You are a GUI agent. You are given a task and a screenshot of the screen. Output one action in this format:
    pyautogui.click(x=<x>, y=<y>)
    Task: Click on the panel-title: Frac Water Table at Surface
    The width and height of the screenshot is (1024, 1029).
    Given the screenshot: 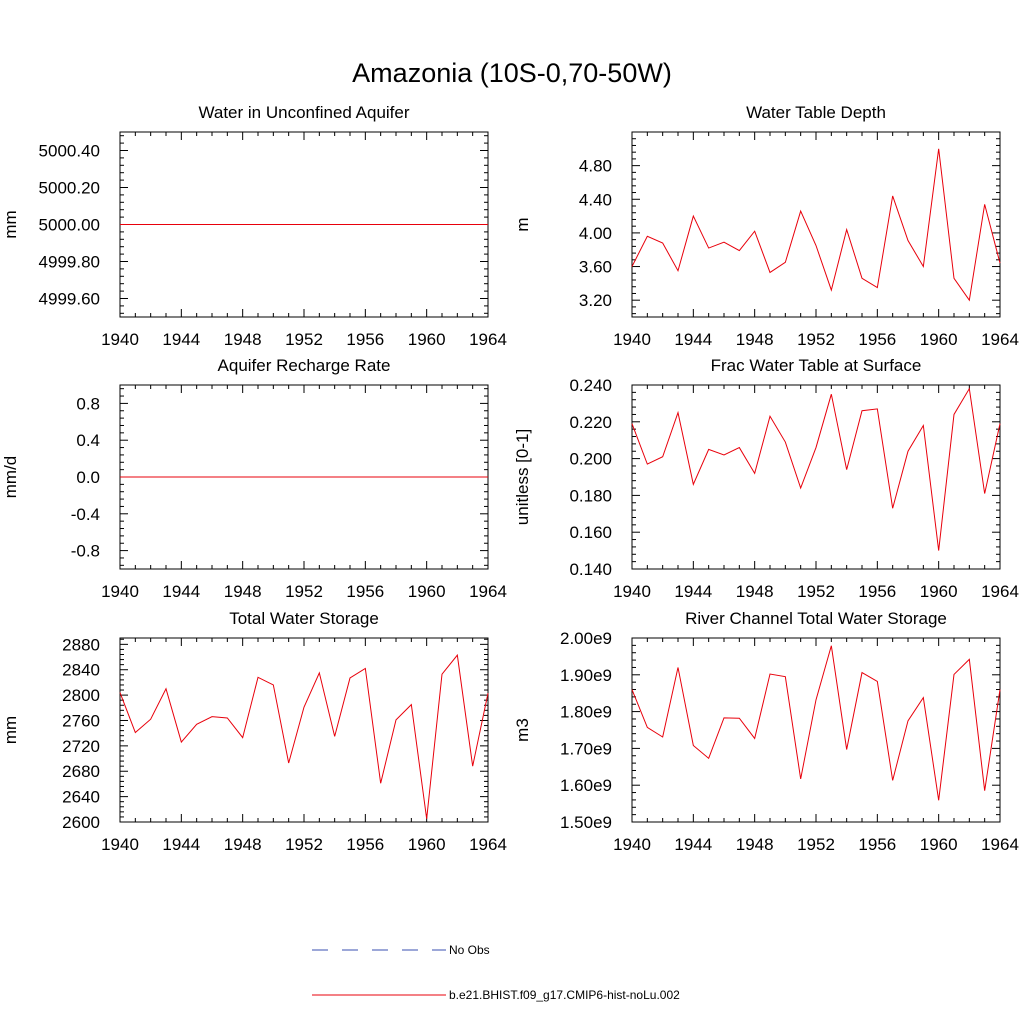 What is the action you would take?
    pyautogui.click(x=816, y=365)
    